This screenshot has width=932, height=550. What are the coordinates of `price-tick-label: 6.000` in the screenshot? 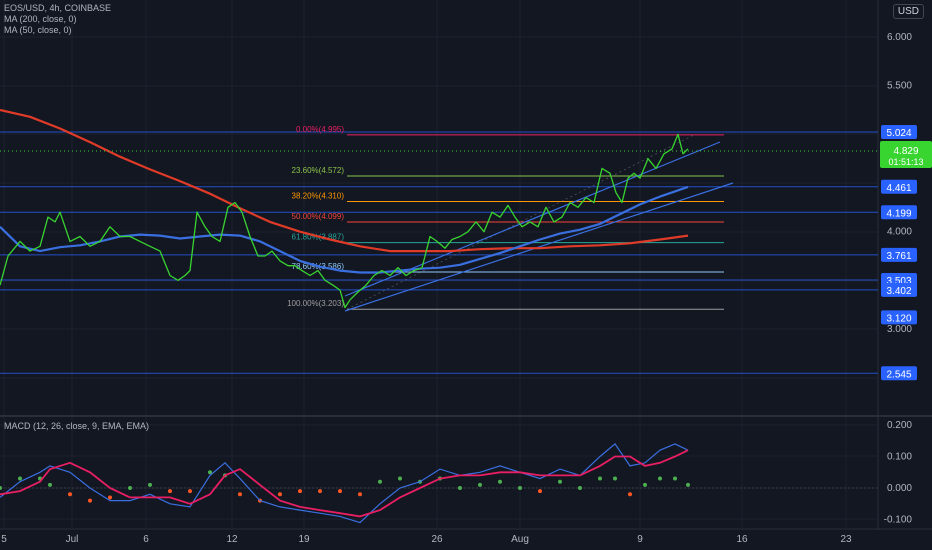 It's located at (899, 37).